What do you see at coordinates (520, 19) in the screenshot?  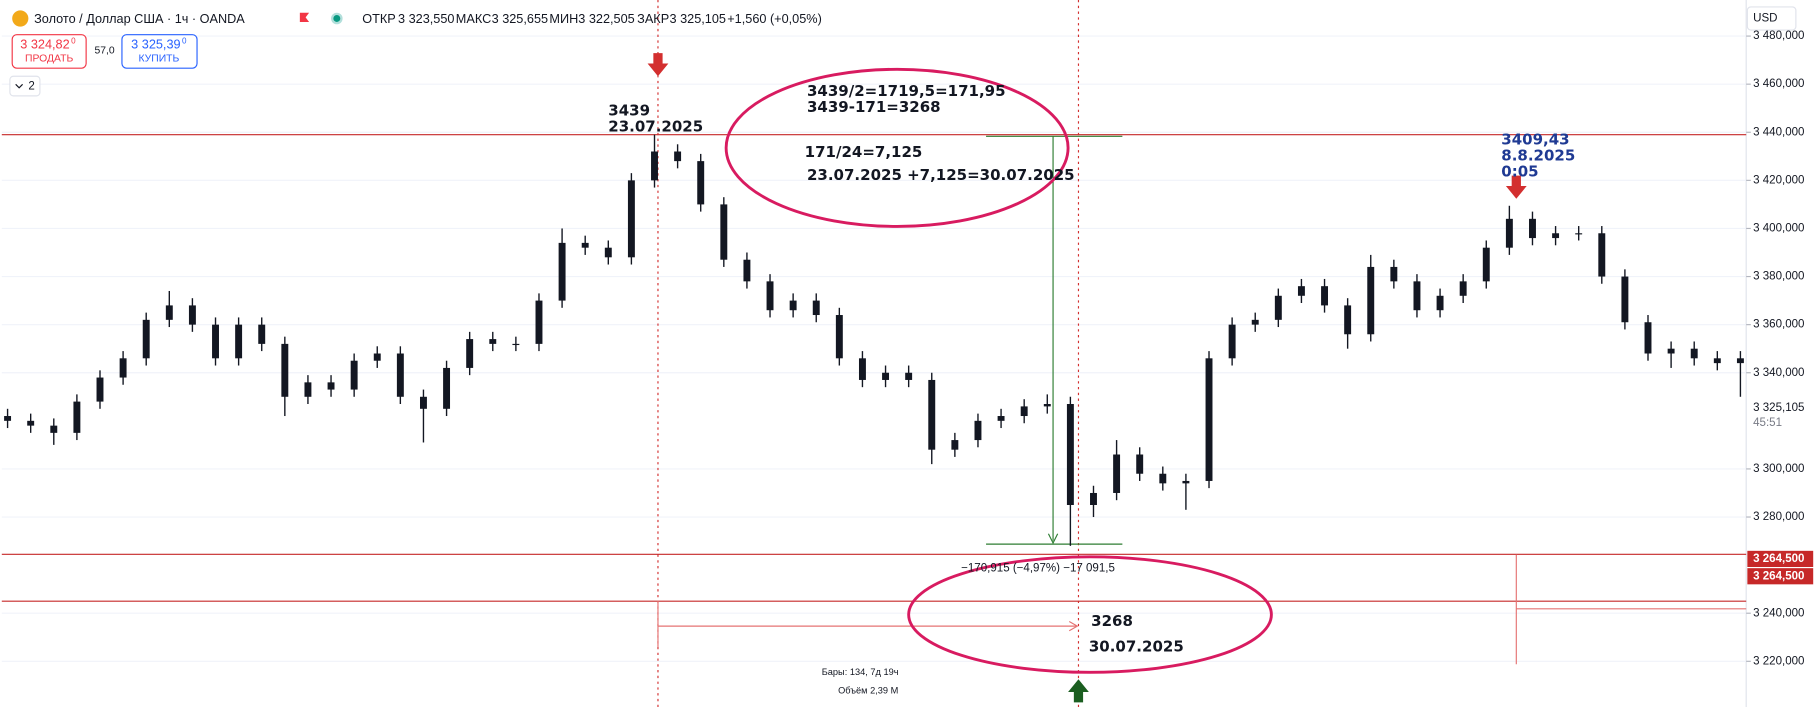 I see `ohlc-value: 3 325,655` at bounding box center [520, 19].